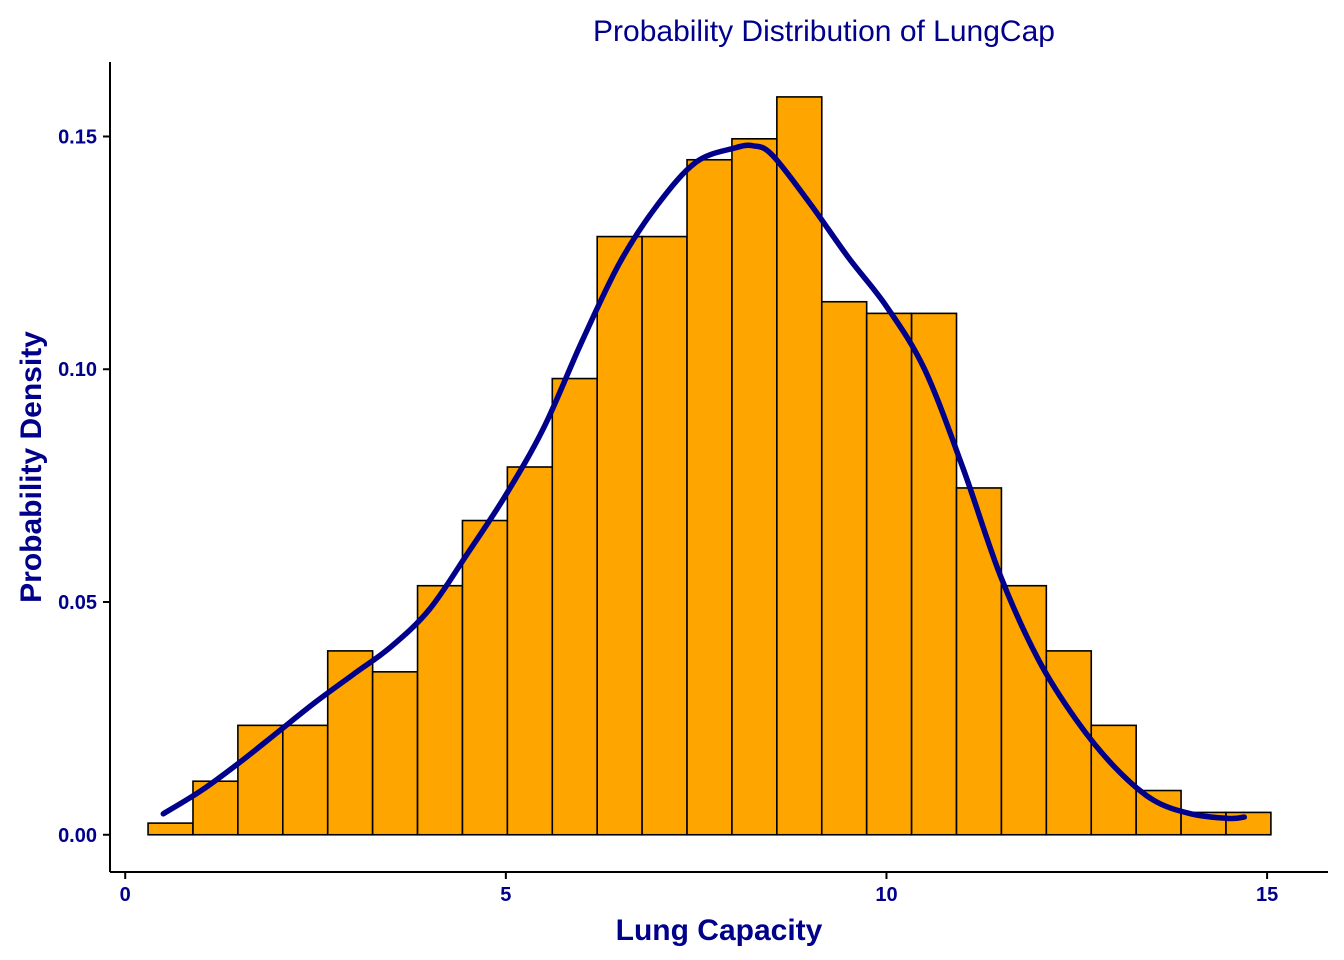 The width and height of the screenshot is (1344, 960). What do you see at coordinates (125, 895) in the screenshot?
I see `x-tick-label: 0` at bounding box center [125, 895].